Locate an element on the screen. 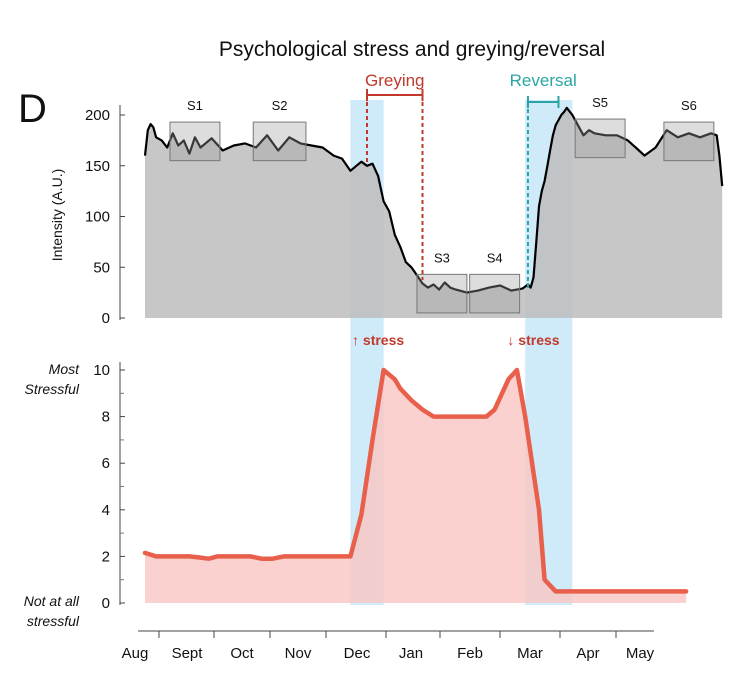 This screenshot has width=740, height=681. sample-label-s6: S6 is located at coordinates (689, 105).